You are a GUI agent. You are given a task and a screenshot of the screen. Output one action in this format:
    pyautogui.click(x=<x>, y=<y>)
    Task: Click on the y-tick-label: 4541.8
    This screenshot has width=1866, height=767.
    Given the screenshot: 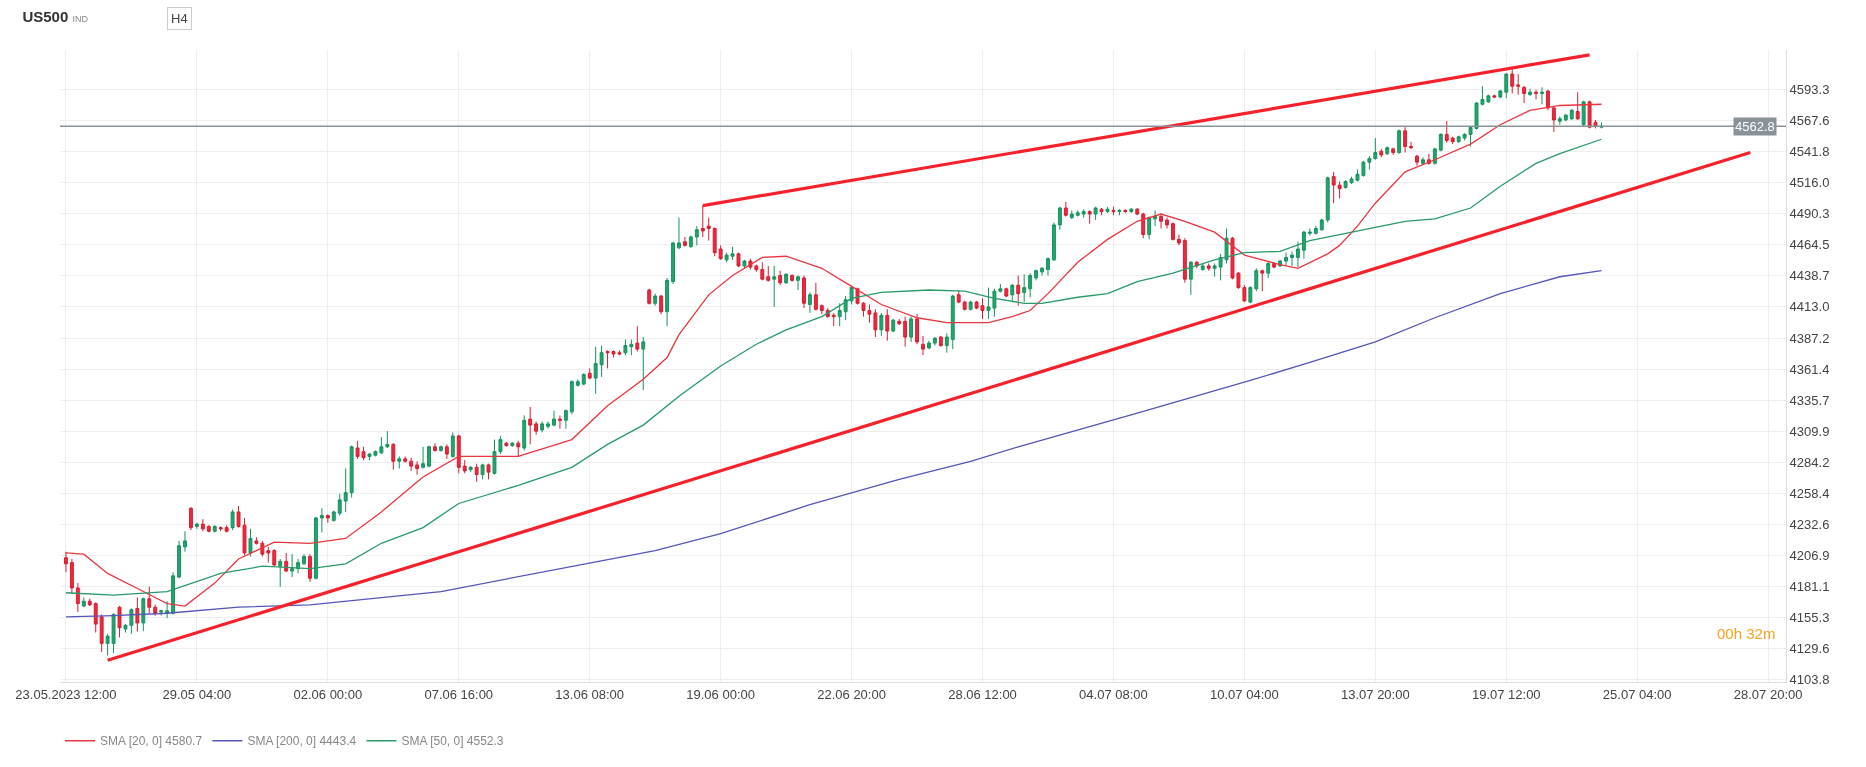 What is the action you would take?
    pyautogui.click(x=1809, y=152)
    